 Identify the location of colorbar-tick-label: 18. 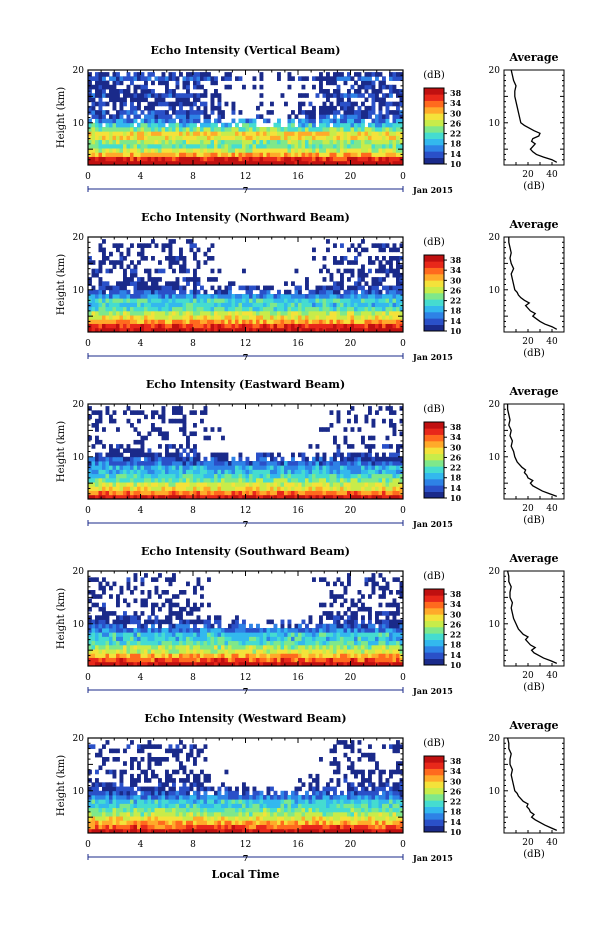
(456, 144).